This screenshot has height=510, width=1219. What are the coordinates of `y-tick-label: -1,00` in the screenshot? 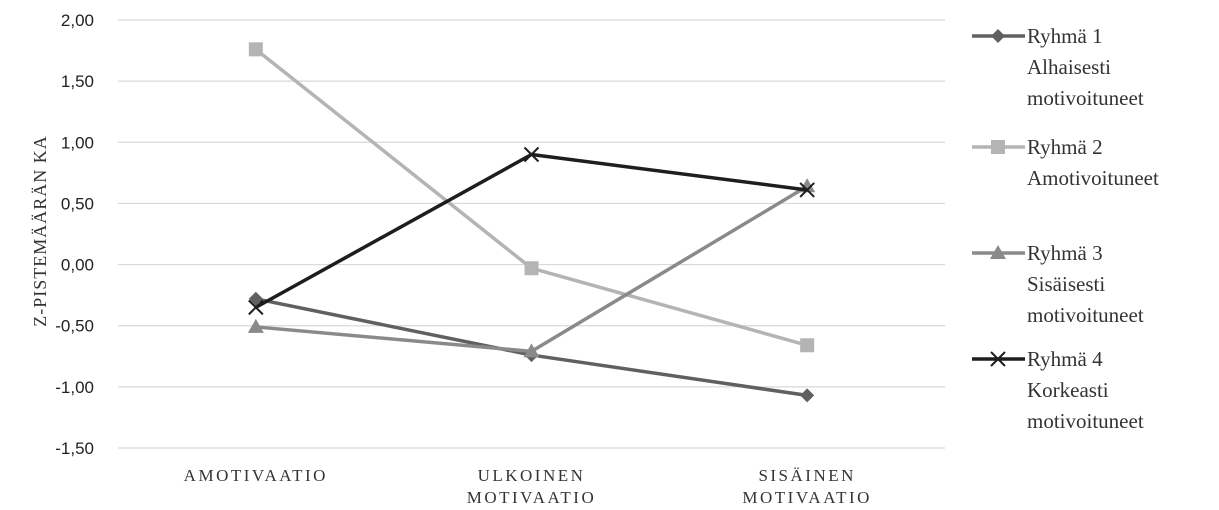 It's located at (74, 387).